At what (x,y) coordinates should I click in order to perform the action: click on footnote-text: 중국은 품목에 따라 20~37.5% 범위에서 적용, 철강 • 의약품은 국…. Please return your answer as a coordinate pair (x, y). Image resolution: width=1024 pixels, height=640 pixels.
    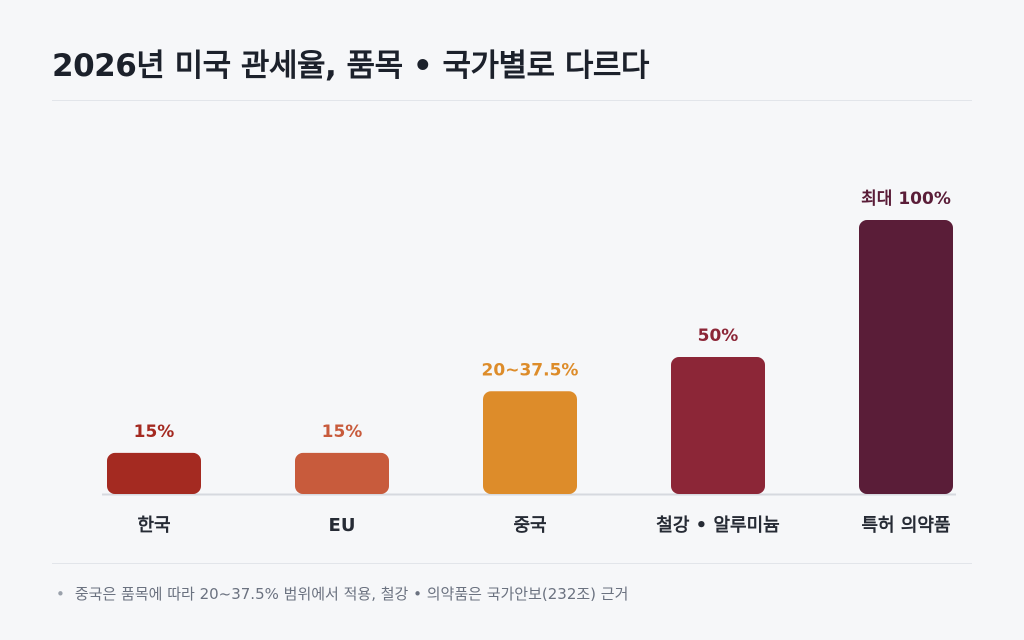
    Looking at the image, I should click on (351, 594).